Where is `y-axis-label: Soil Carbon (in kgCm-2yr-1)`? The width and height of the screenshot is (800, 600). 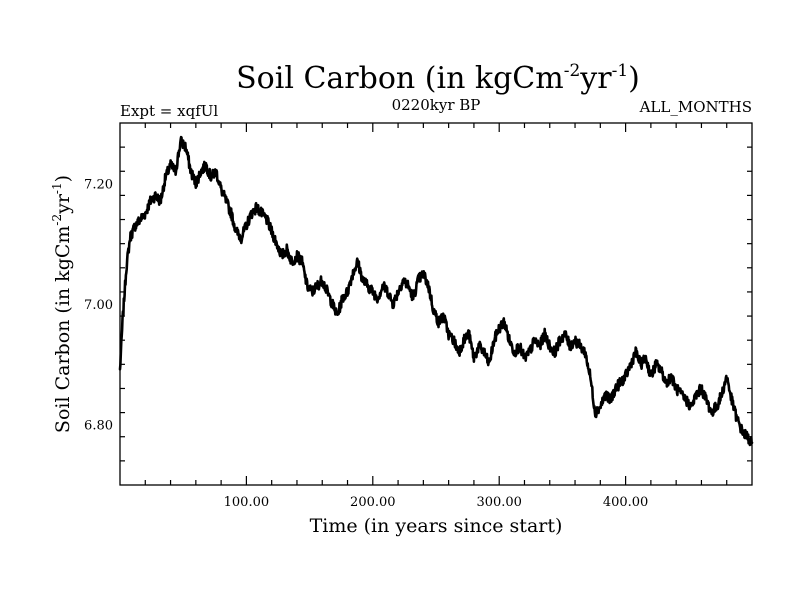
y-axis-label: Soil Carbon (in kgCm-2yr-1) is located at coordinates (62, 304).